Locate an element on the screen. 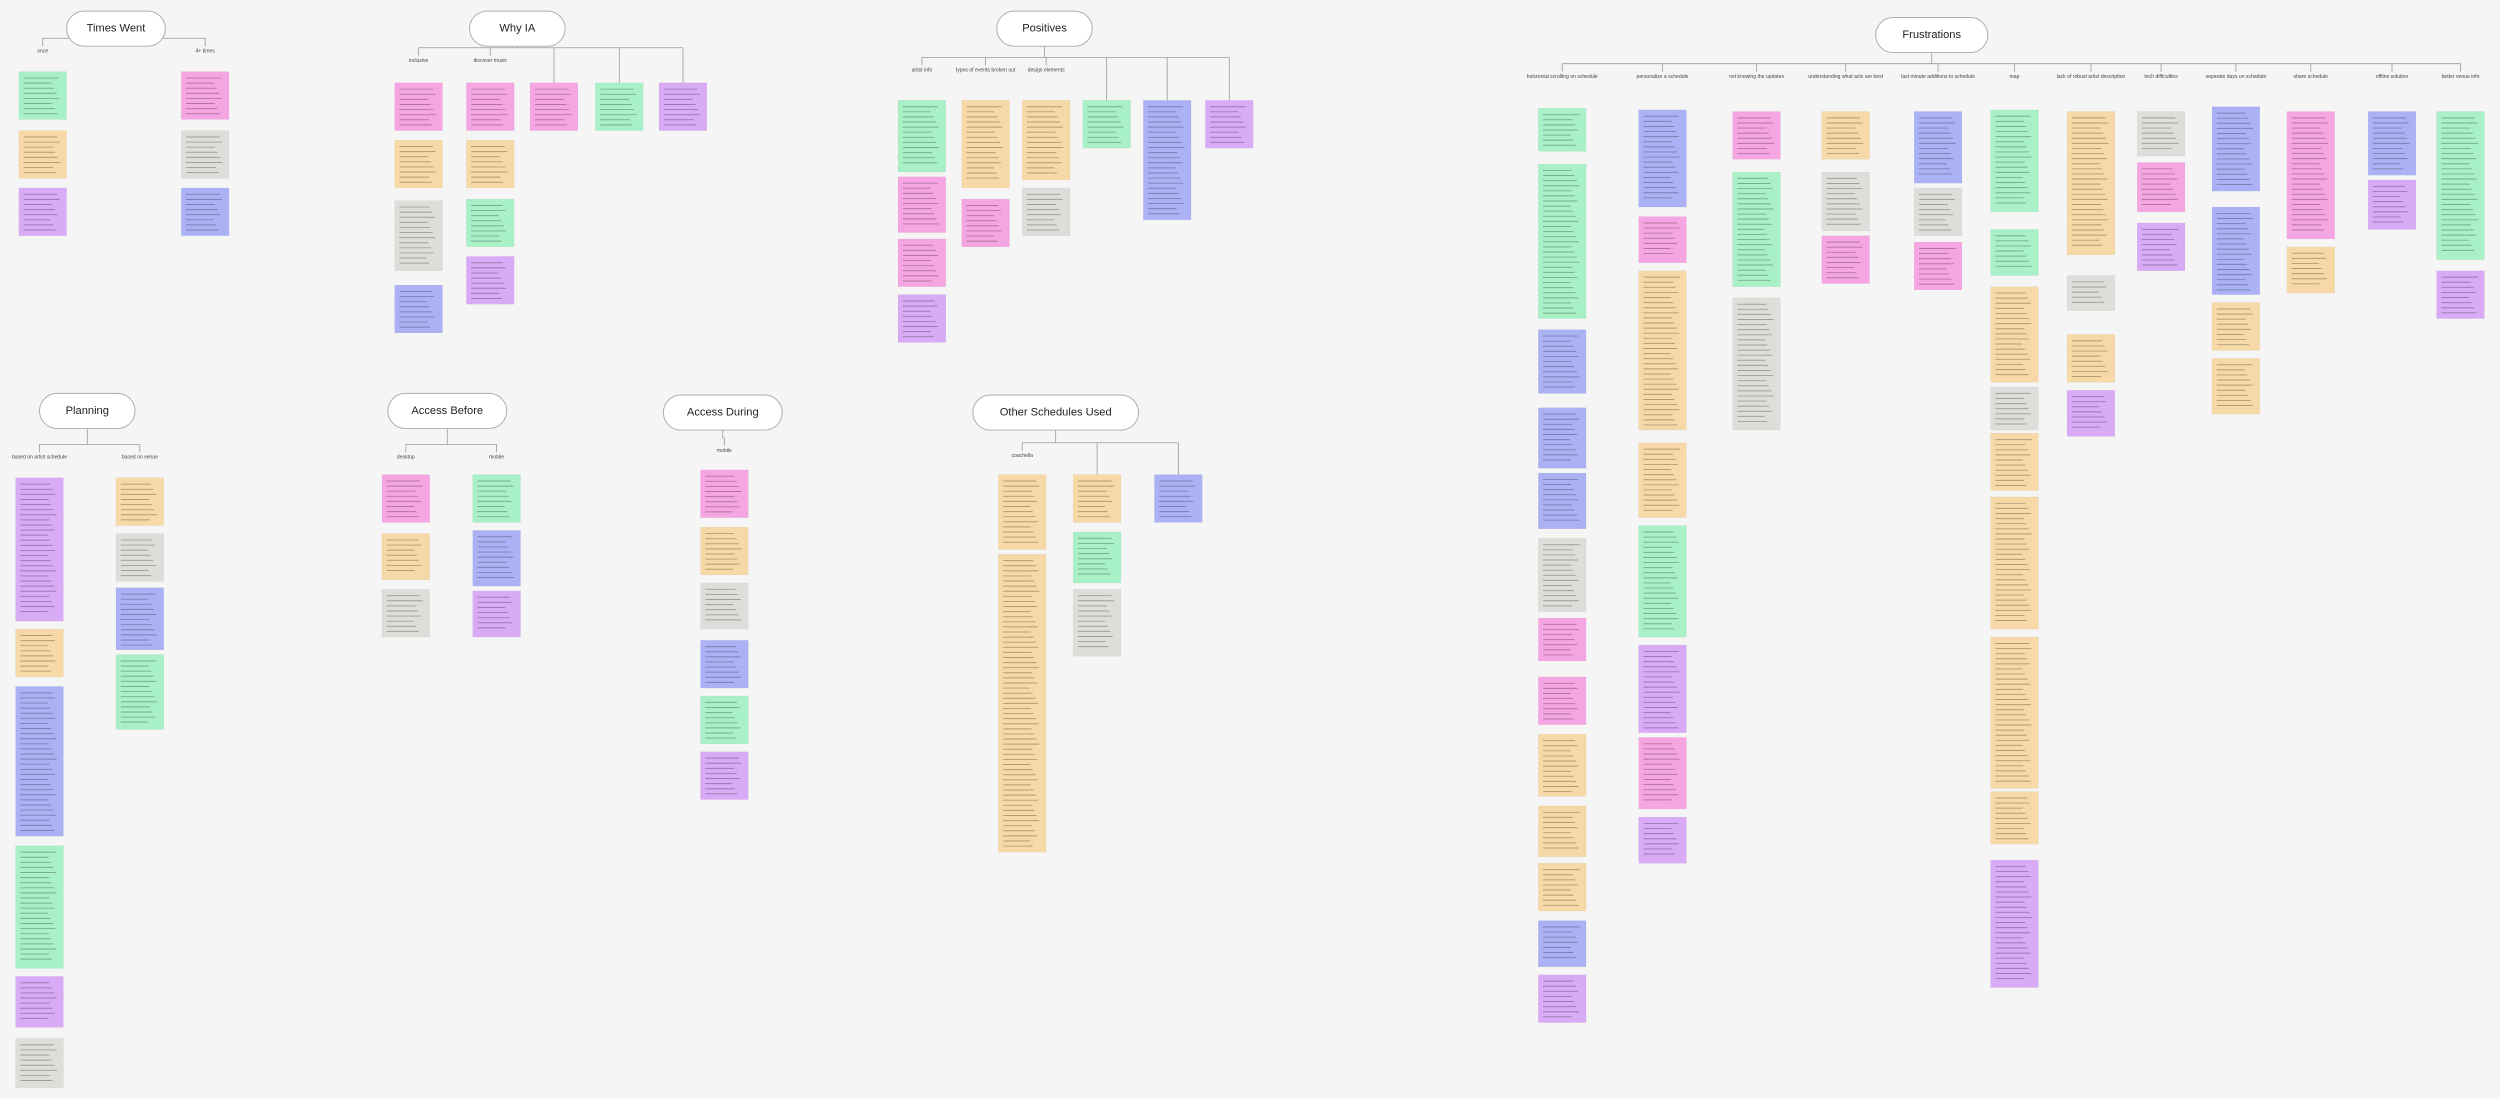 This screenshot has height=1099, width=2500. branch-label: coachella is located at coordinates (1023, 456).